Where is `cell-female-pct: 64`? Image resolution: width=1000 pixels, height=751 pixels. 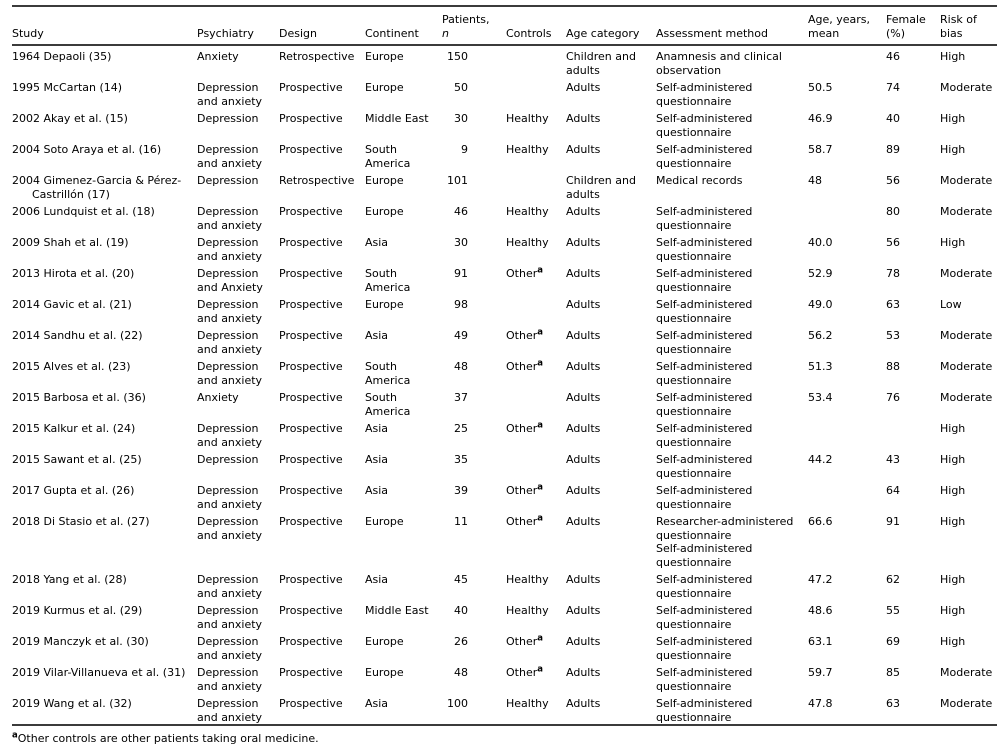
cell-female-pct: 64 is located at coordinates (893, 490).